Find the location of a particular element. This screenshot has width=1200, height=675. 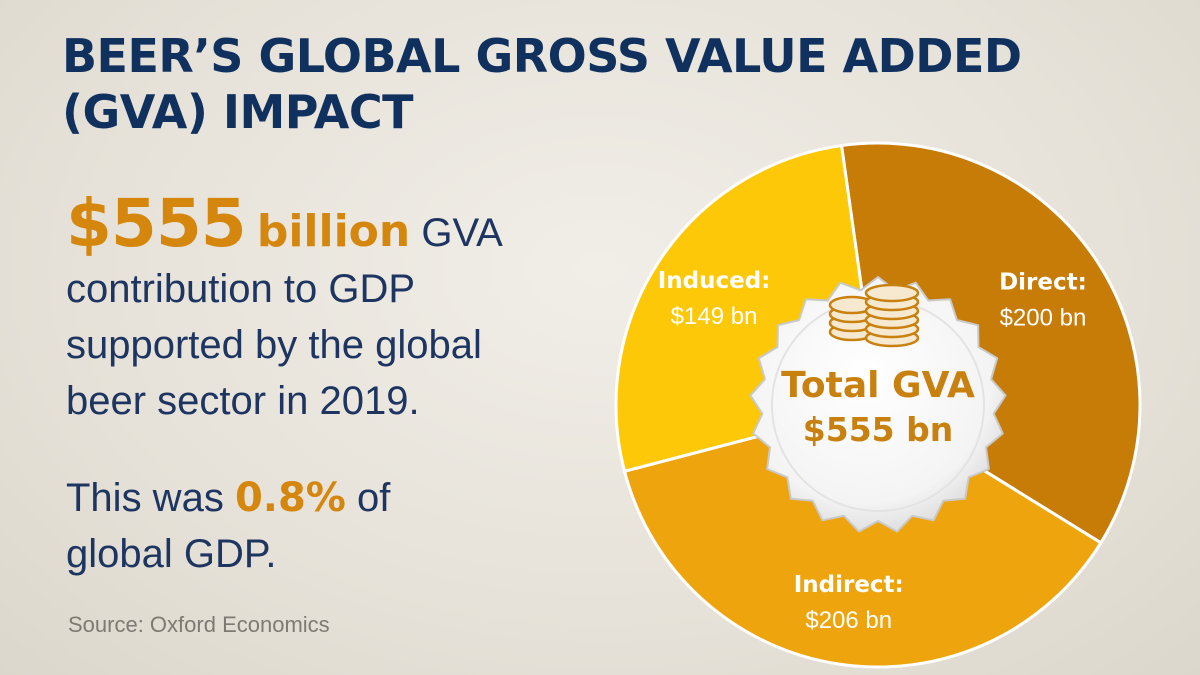

headline-amount: $555 is located at coordinates (156, 223).